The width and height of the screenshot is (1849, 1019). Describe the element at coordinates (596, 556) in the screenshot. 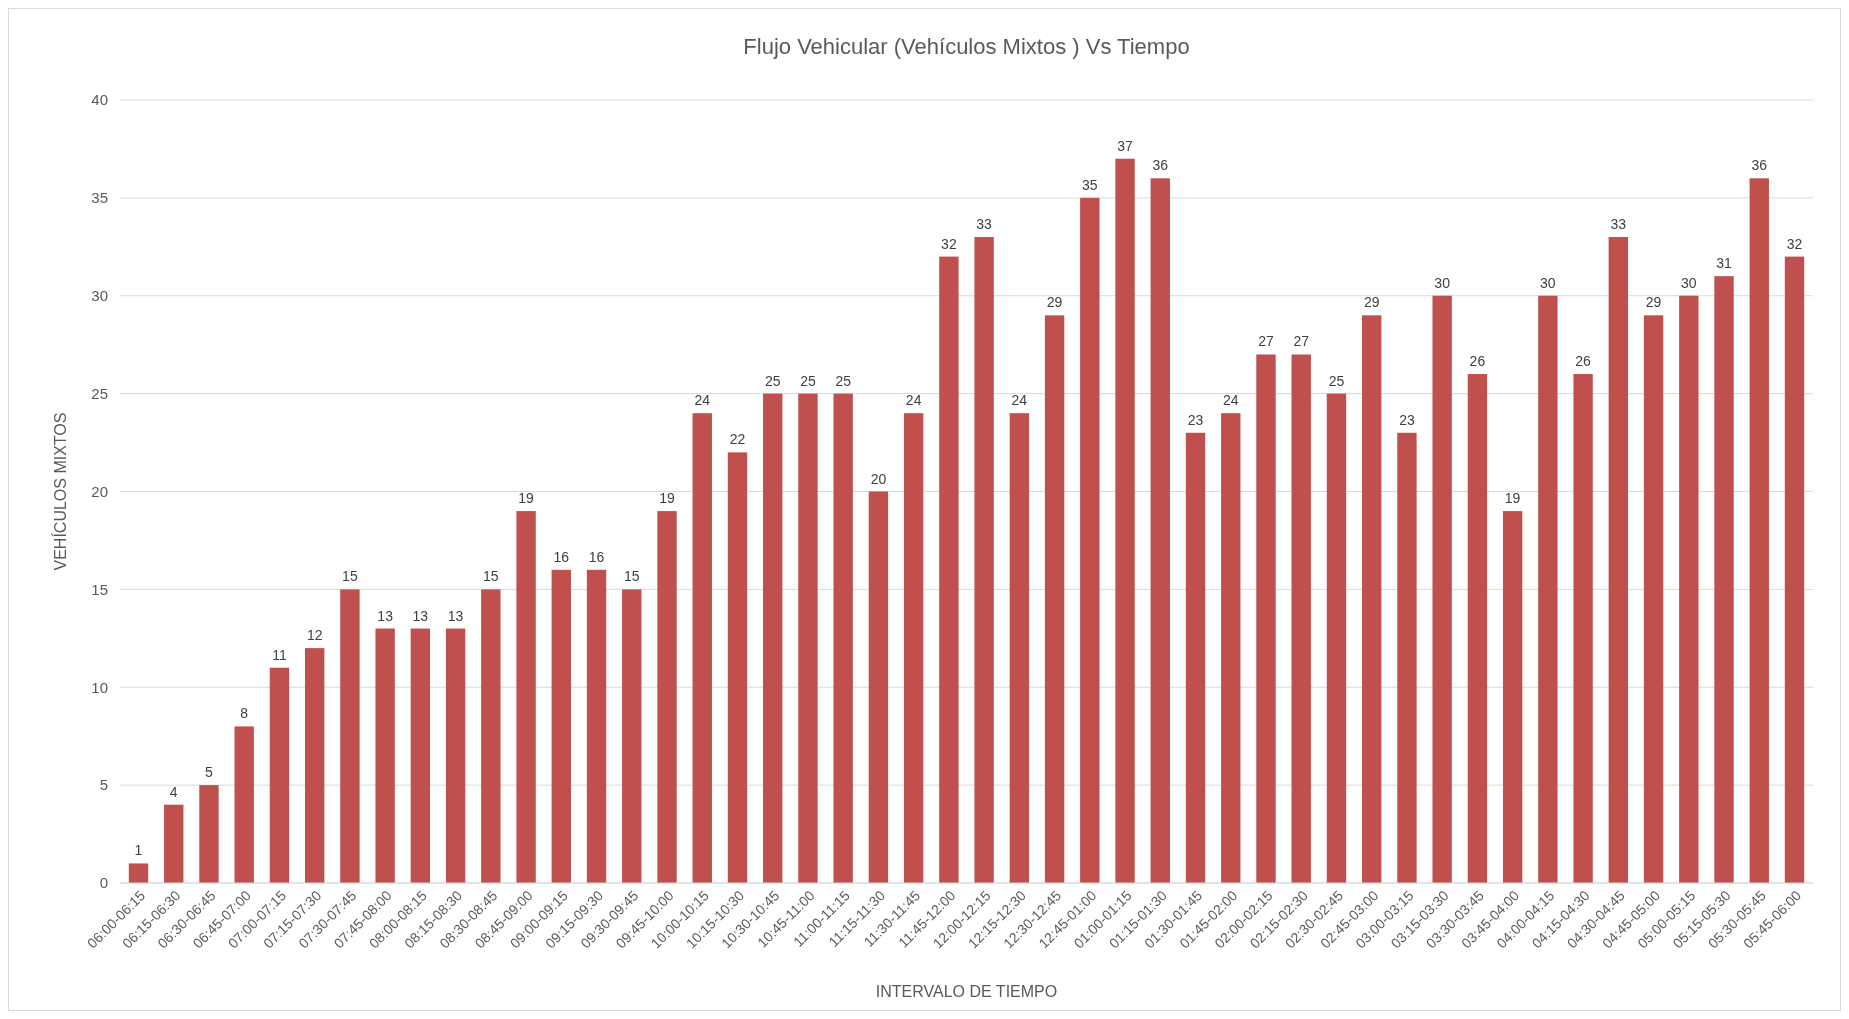

I see `data-label: 16` at that location.